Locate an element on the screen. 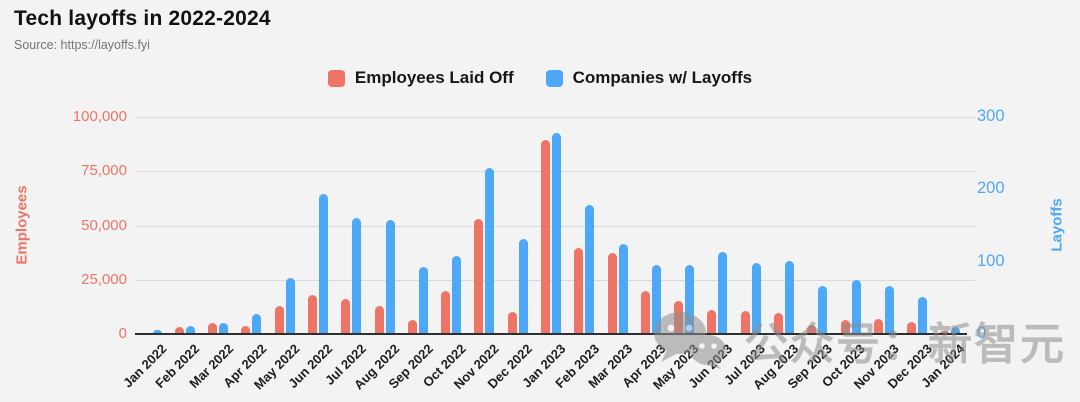 The image size is (1080, 402). x-axis-line is located at coordinates (551, 334).